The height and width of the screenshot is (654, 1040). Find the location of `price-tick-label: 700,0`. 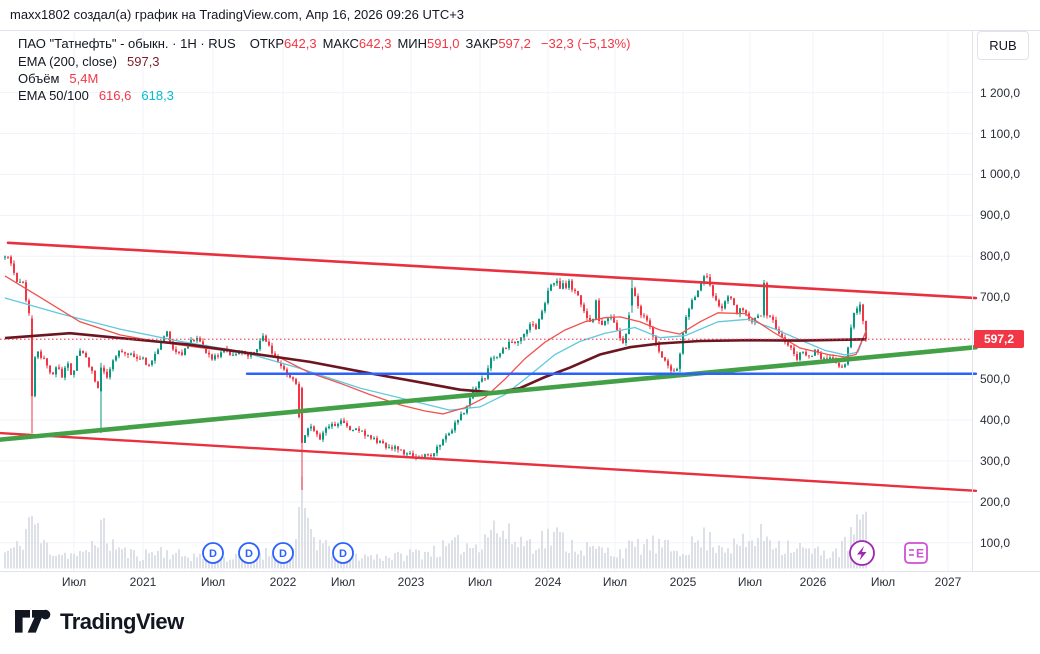

price-tick-label: 700,0 is located at coordinates (995, 297).